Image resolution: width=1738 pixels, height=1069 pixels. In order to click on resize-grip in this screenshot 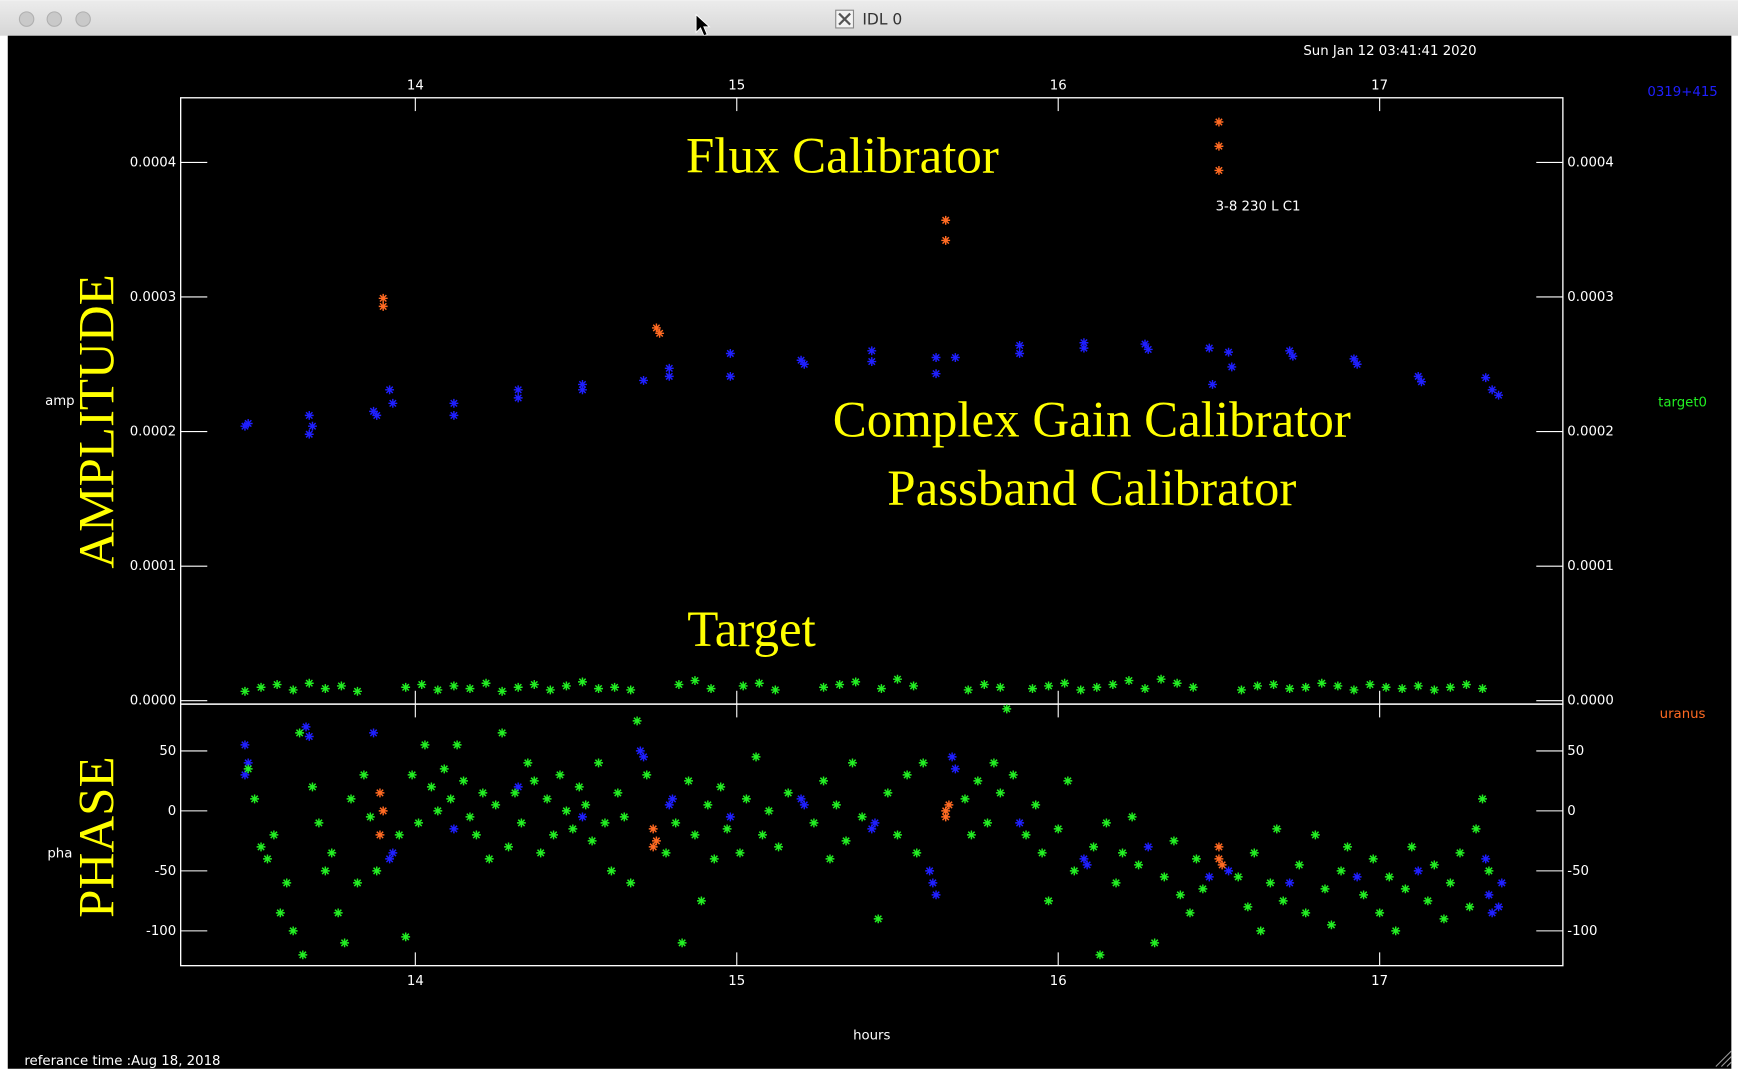, I will do `click(1723, 1058)`.